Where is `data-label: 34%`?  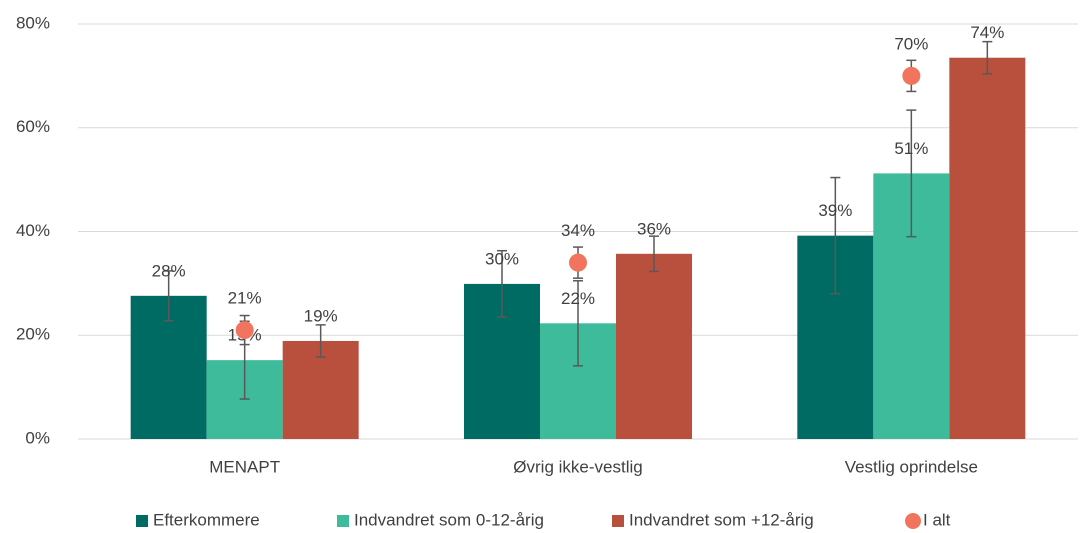
data-label: 34% is located at coordinates (578, 230).